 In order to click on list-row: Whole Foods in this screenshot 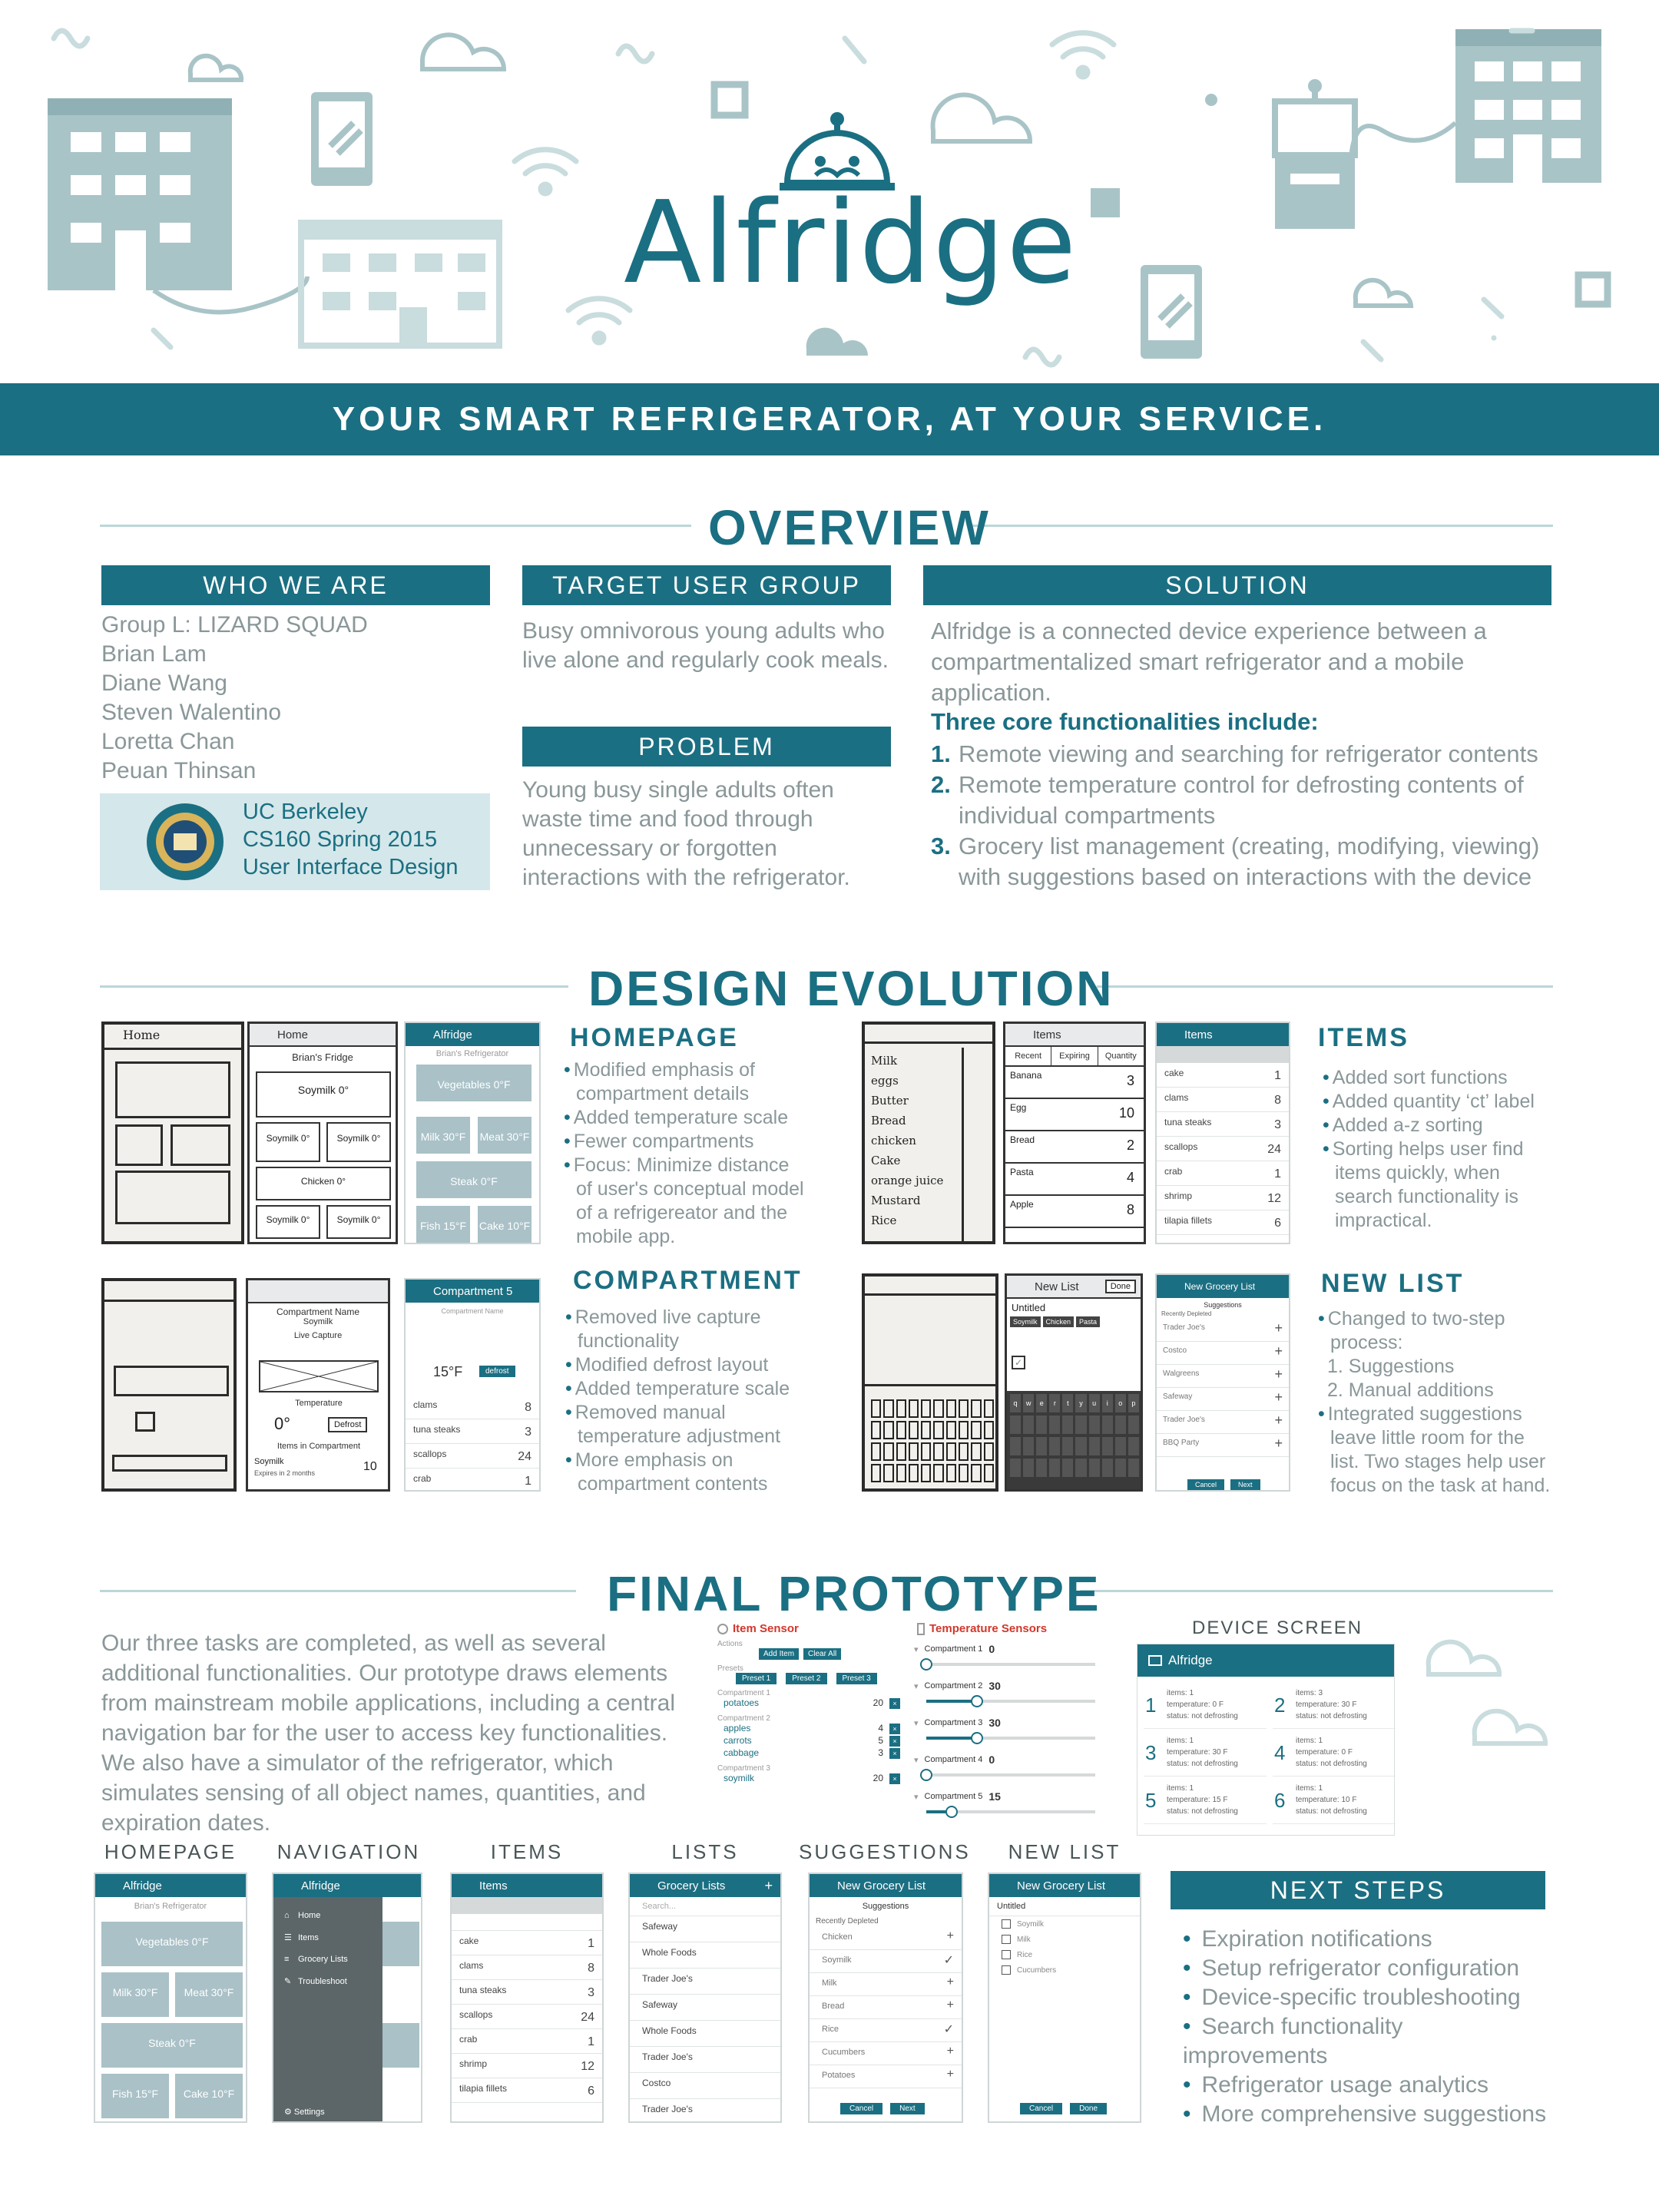, I will do `click(705, 2034)`.